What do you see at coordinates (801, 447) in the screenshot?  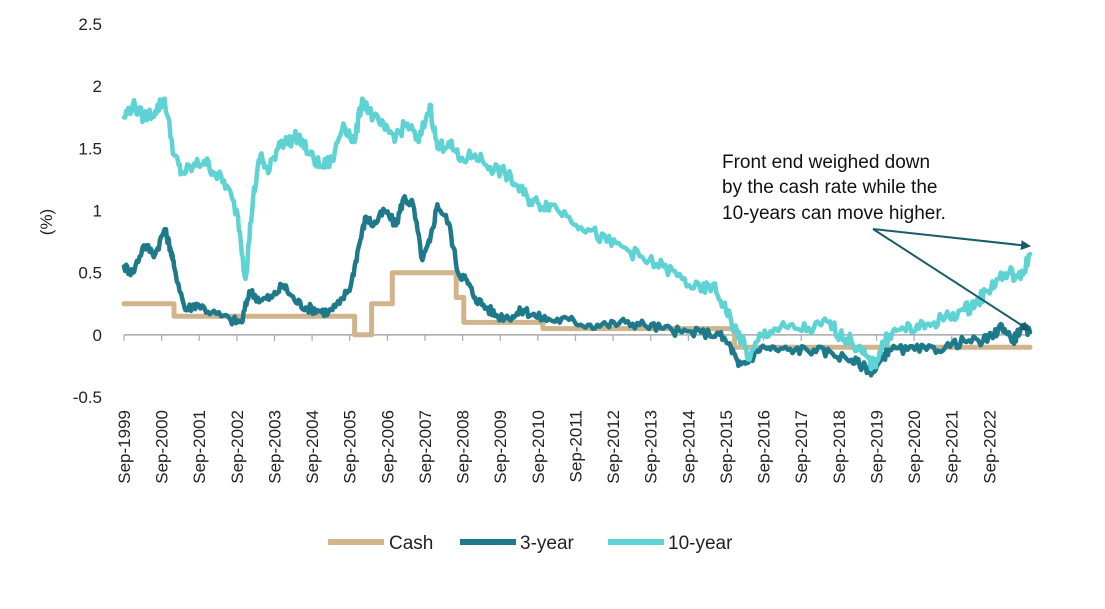 I see `x-tick-label: Sep-2017` at bounding box center [801, 447].